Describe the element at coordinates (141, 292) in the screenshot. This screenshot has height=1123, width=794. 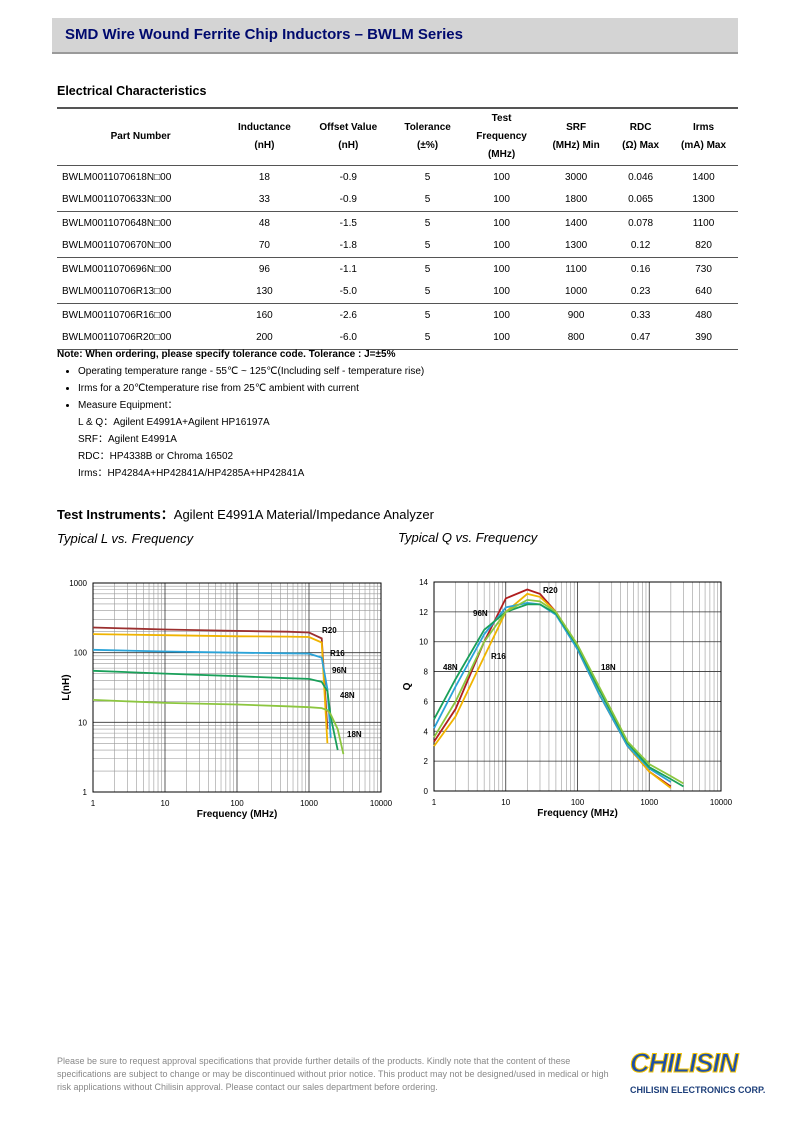
I see `table-cell: BWLM00110706R13□00` at that location.